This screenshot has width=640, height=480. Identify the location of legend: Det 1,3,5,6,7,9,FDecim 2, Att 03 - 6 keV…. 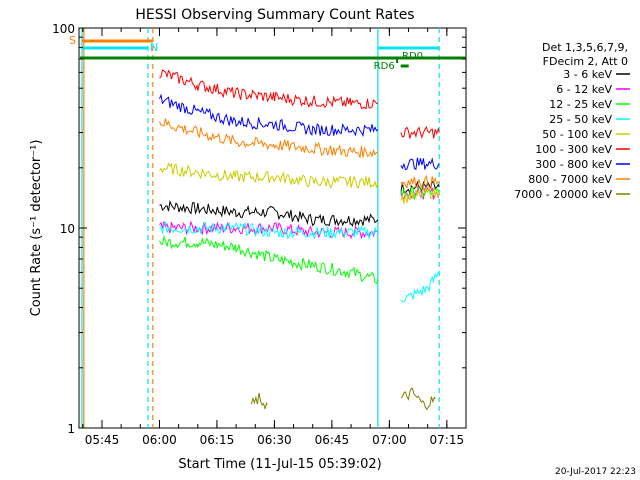
(572, 121).